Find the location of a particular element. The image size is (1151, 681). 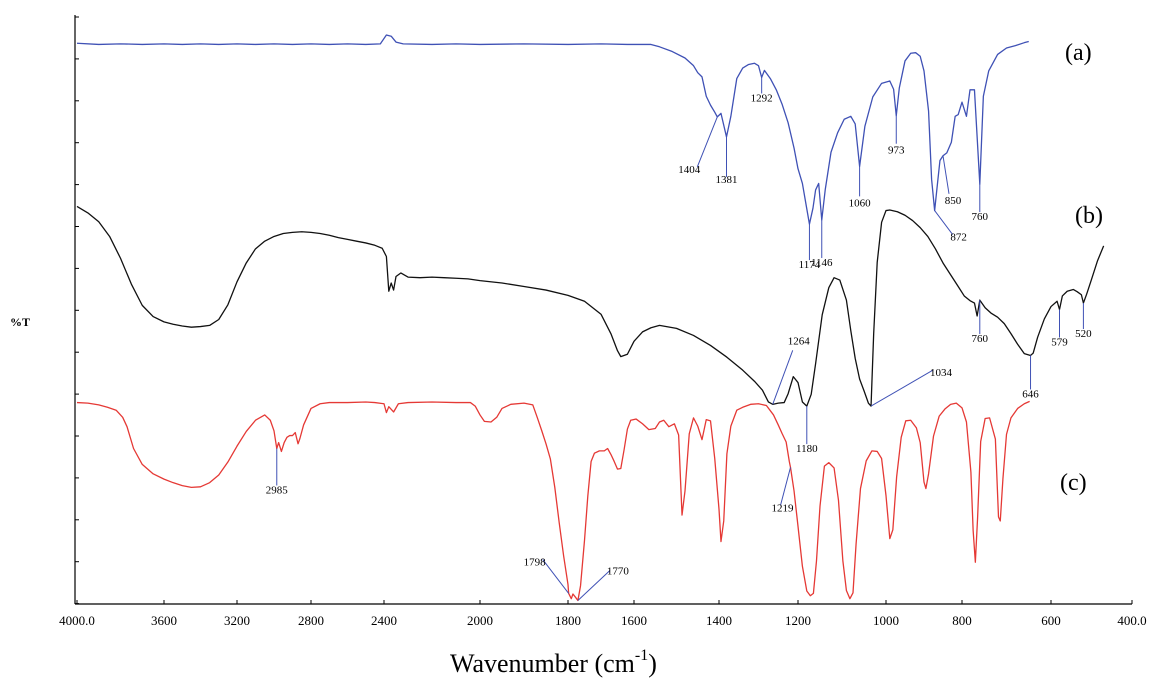

x-tick-label: 2000 is located at coordinates (480, 620).